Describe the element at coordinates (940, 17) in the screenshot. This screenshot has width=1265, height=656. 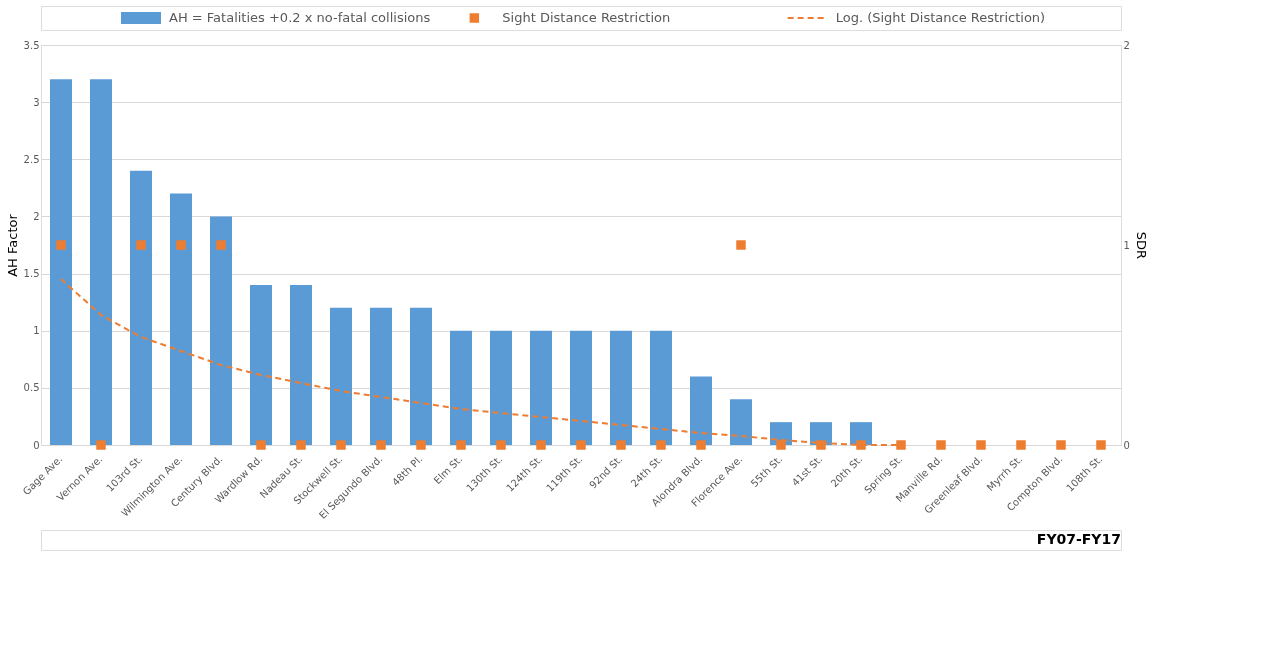
I see `legend-label: Log. (Sight Distance Restriction)` at that location.